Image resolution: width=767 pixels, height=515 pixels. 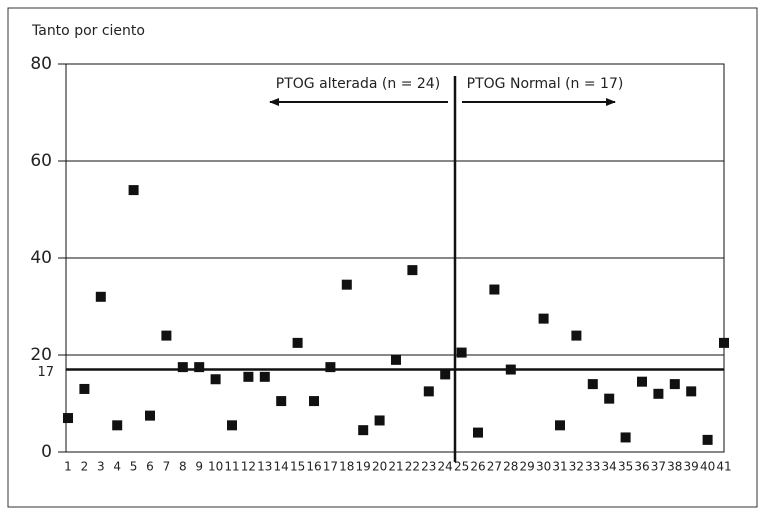 What do you see at coordinates (88, 31) in the screenshot?
I see `y-axis-label: Tanto por ciento` at bounding box center [88, 31].